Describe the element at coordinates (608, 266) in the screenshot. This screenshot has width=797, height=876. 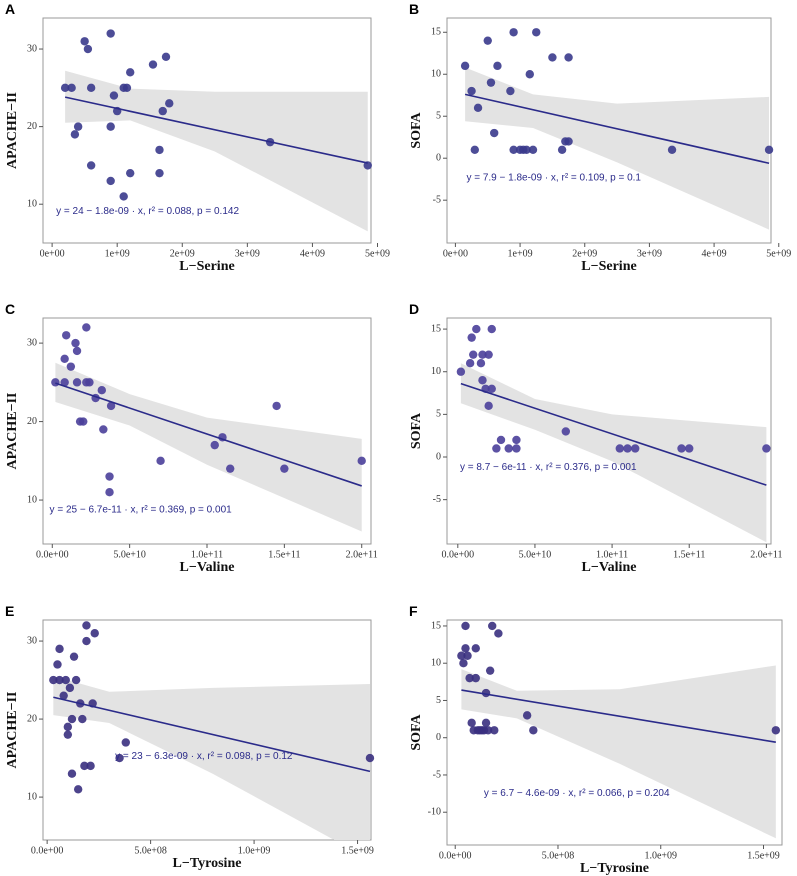
I see `x-axis-label: L−Serine` at that location.